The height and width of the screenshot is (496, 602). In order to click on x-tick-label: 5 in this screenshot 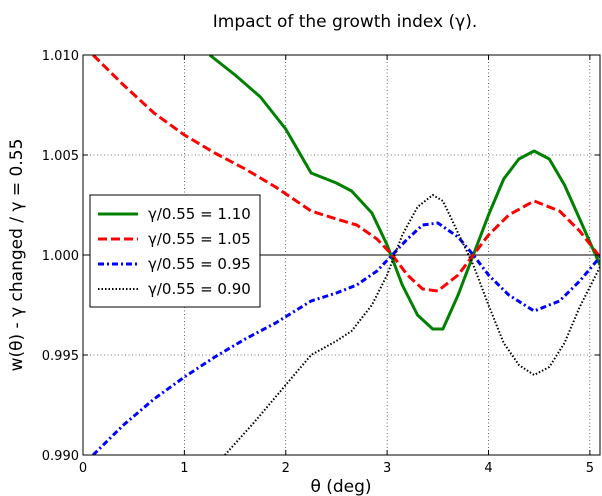, I will do `click(590, 468)`.